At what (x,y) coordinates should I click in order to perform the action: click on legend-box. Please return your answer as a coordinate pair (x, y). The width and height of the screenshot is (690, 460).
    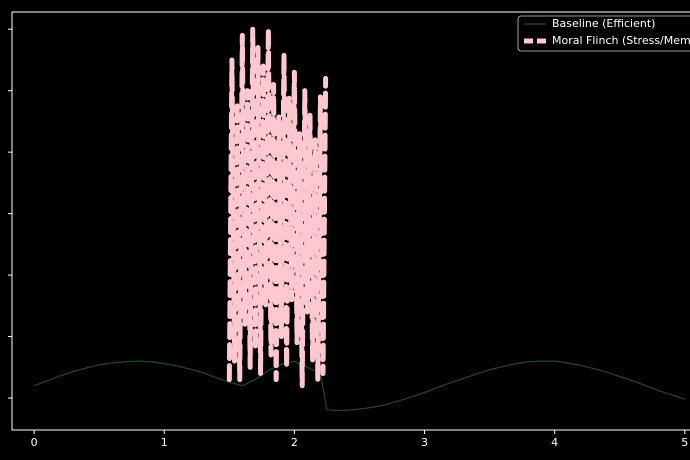
    Looking at the image, I should click on (603, 33).